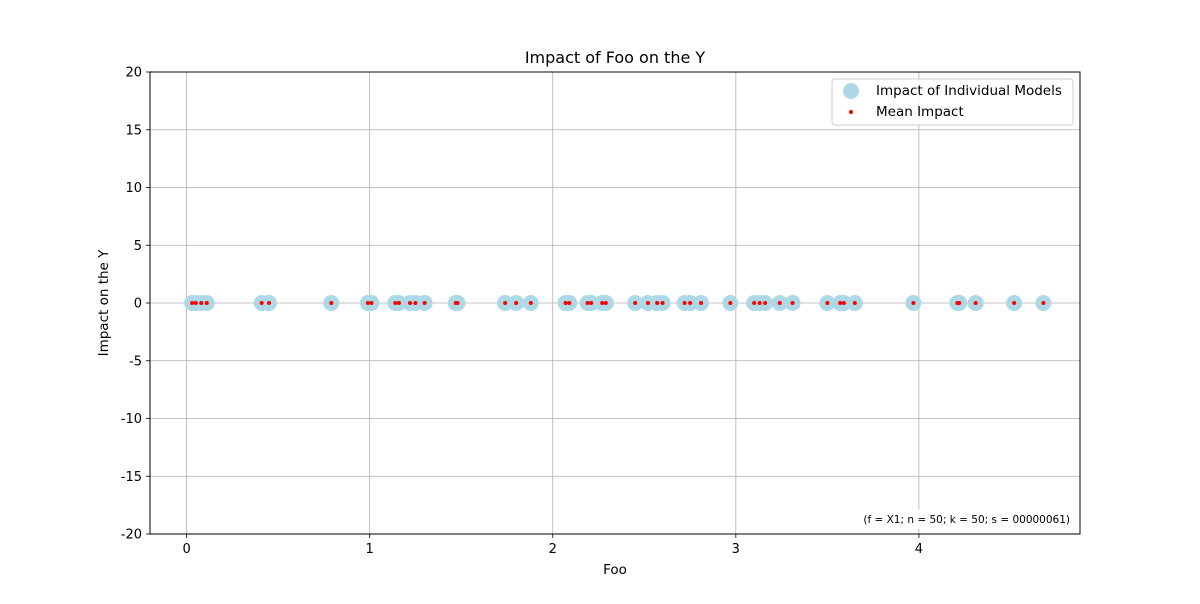  Describe the element at coordinates (615, 570) in the screenshot. I see `x-axis-label: Foo` at that location.